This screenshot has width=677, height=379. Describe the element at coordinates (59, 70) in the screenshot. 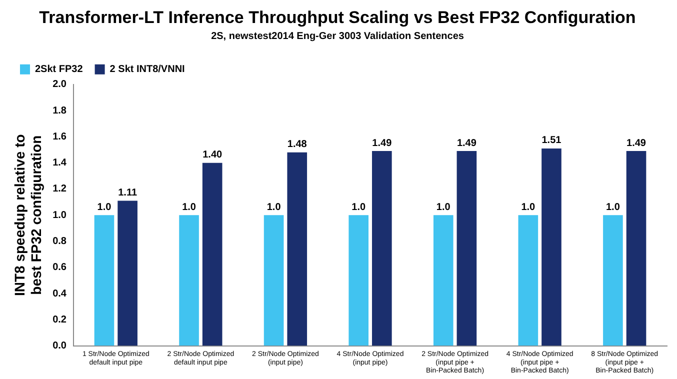

I see `legend-label: 2Skt FP32` at that location.